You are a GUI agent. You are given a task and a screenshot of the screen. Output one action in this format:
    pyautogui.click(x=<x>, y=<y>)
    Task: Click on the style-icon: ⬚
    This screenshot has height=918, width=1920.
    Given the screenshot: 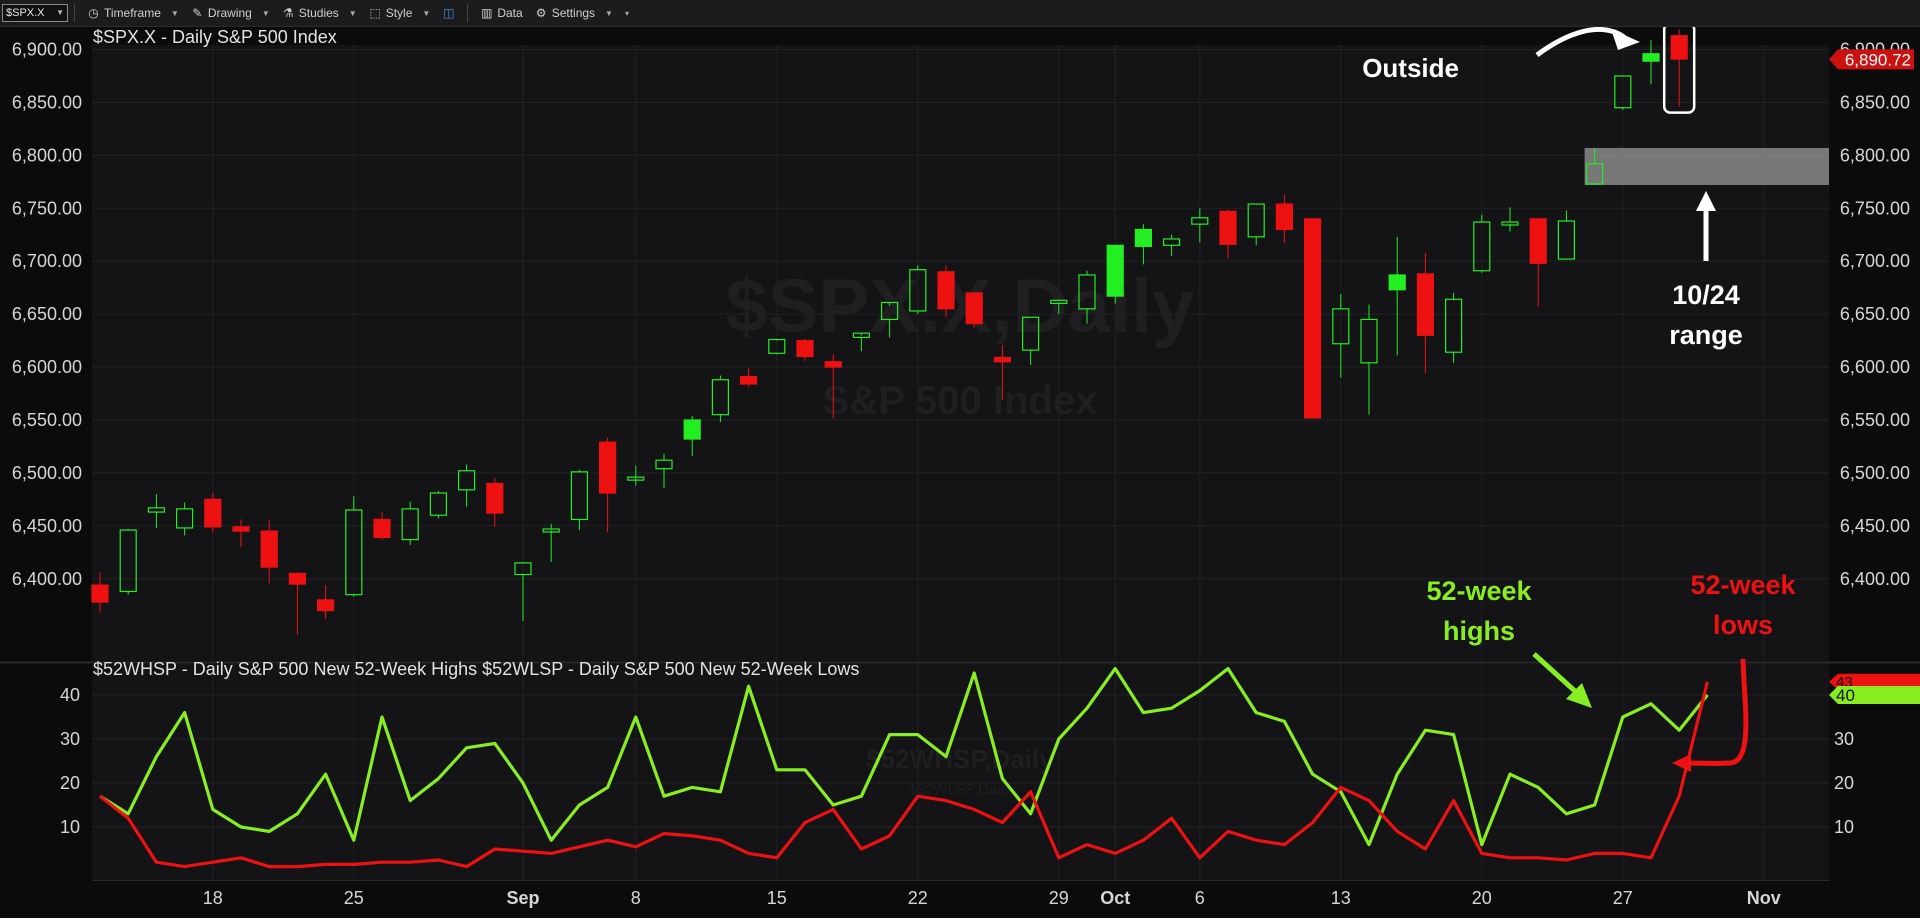 What is the action you would take?
    pyautogui.click(x=375, y=12)
    